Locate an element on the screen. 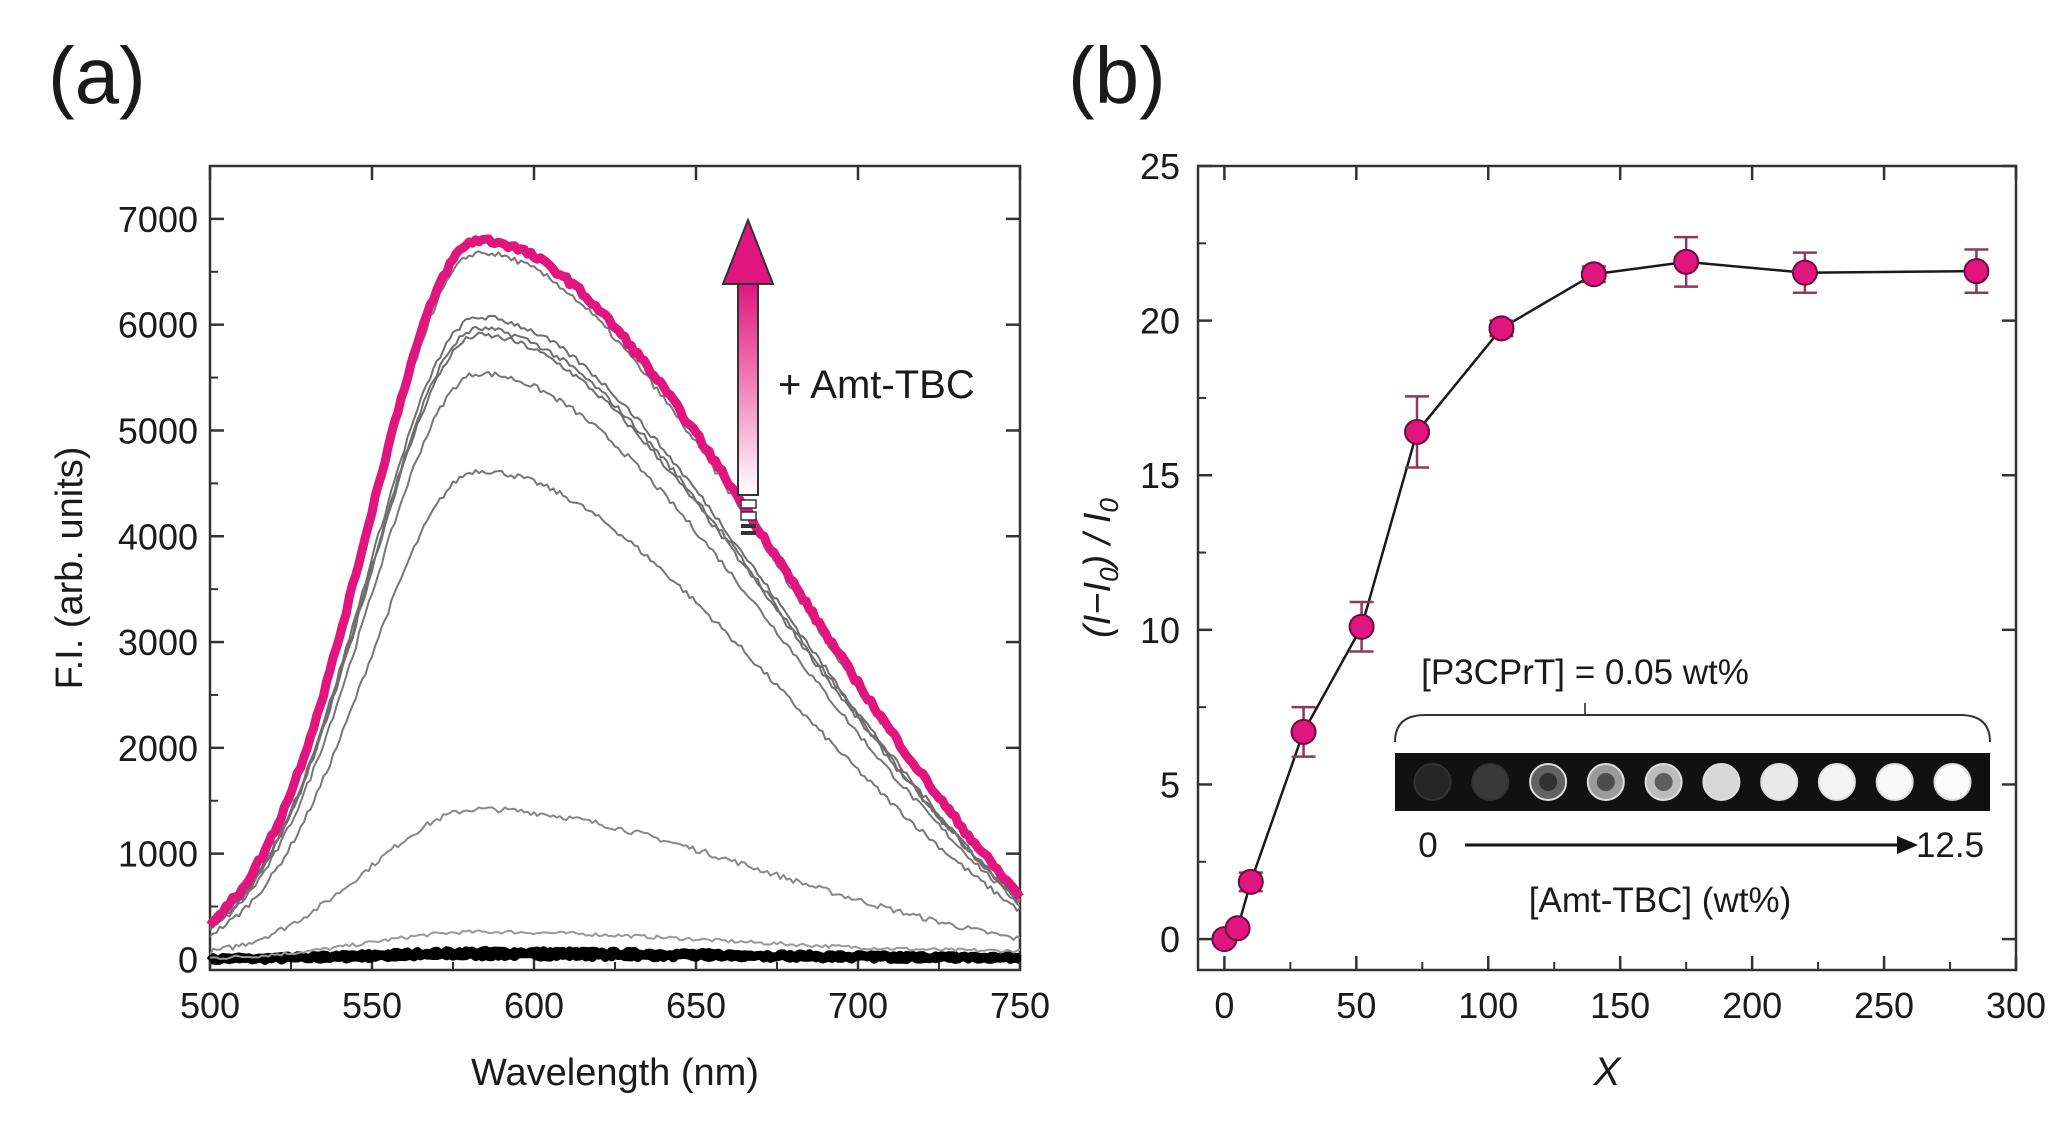 Image resolution: width=2064 pixels, height=1126 pixels. x-tick-label: 500 is located at coordinates (210, 1005).